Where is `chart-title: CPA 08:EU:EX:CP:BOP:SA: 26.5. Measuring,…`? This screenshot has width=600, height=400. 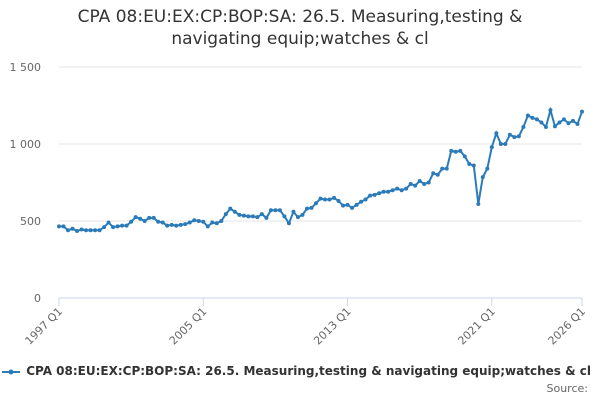 chart-title: CPA 08:EU:EX:CP:BOP:SA: 26.5. Measuring,… is located at coordinates (300, 28).